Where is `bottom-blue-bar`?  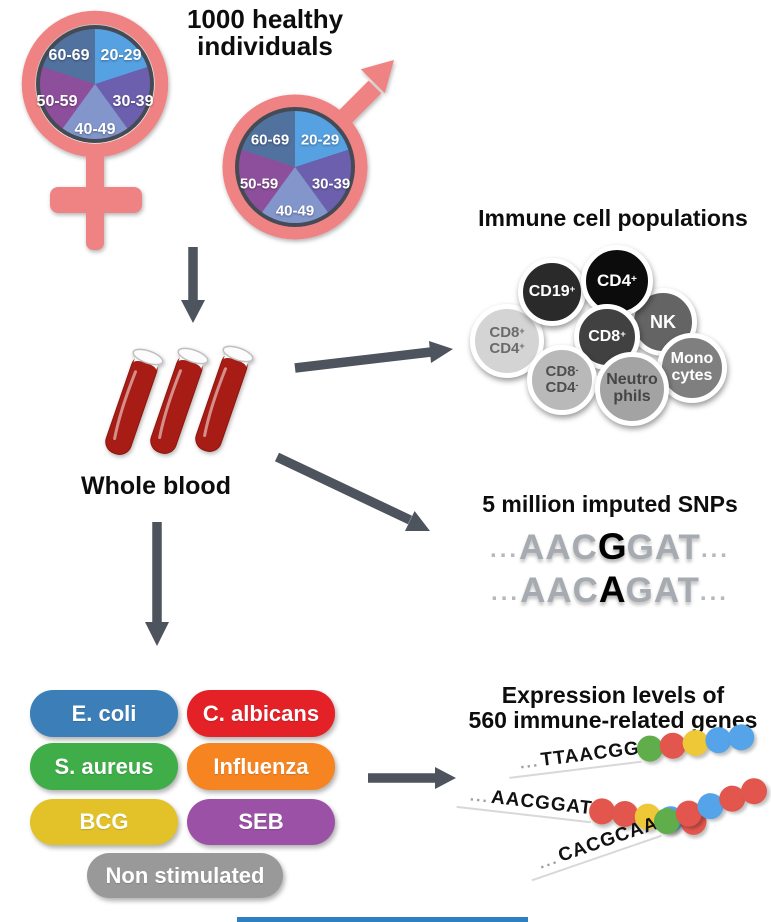
bottom-blue-bar is located at coordinates (382, 919).